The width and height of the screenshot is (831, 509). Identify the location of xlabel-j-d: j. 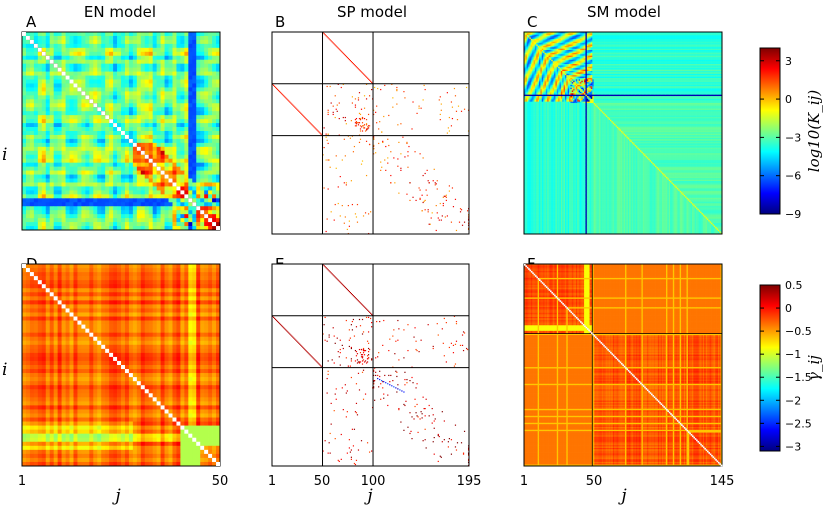
(116, 496).